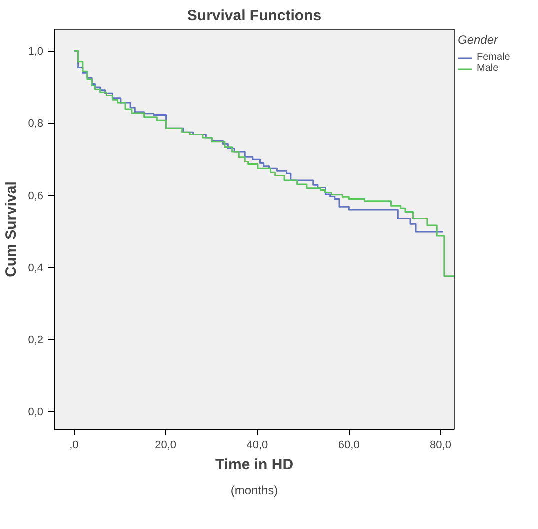 Image resolution: width=538 pixels, height=529 pixels. I want to click on y-tick-label: 0,0, so click(36, 412).